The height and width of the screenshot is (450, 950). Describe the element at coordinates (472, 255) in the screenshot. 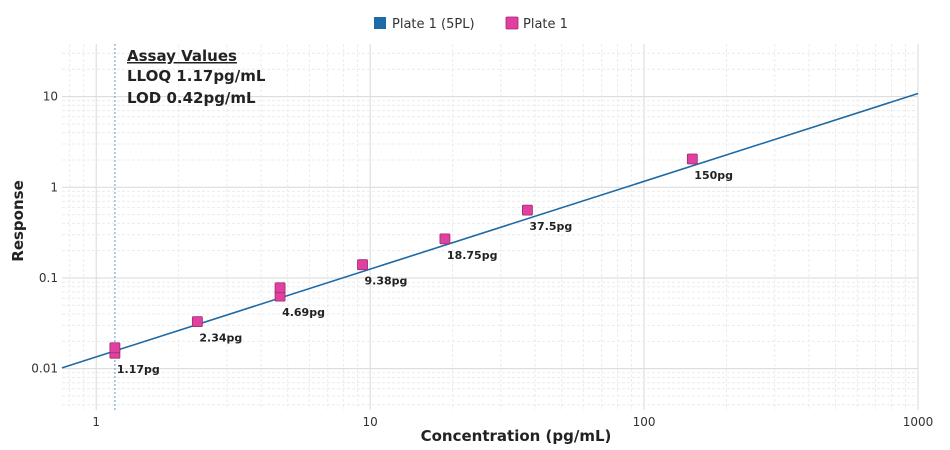

I see `data-label: 18.75pg` at that location.